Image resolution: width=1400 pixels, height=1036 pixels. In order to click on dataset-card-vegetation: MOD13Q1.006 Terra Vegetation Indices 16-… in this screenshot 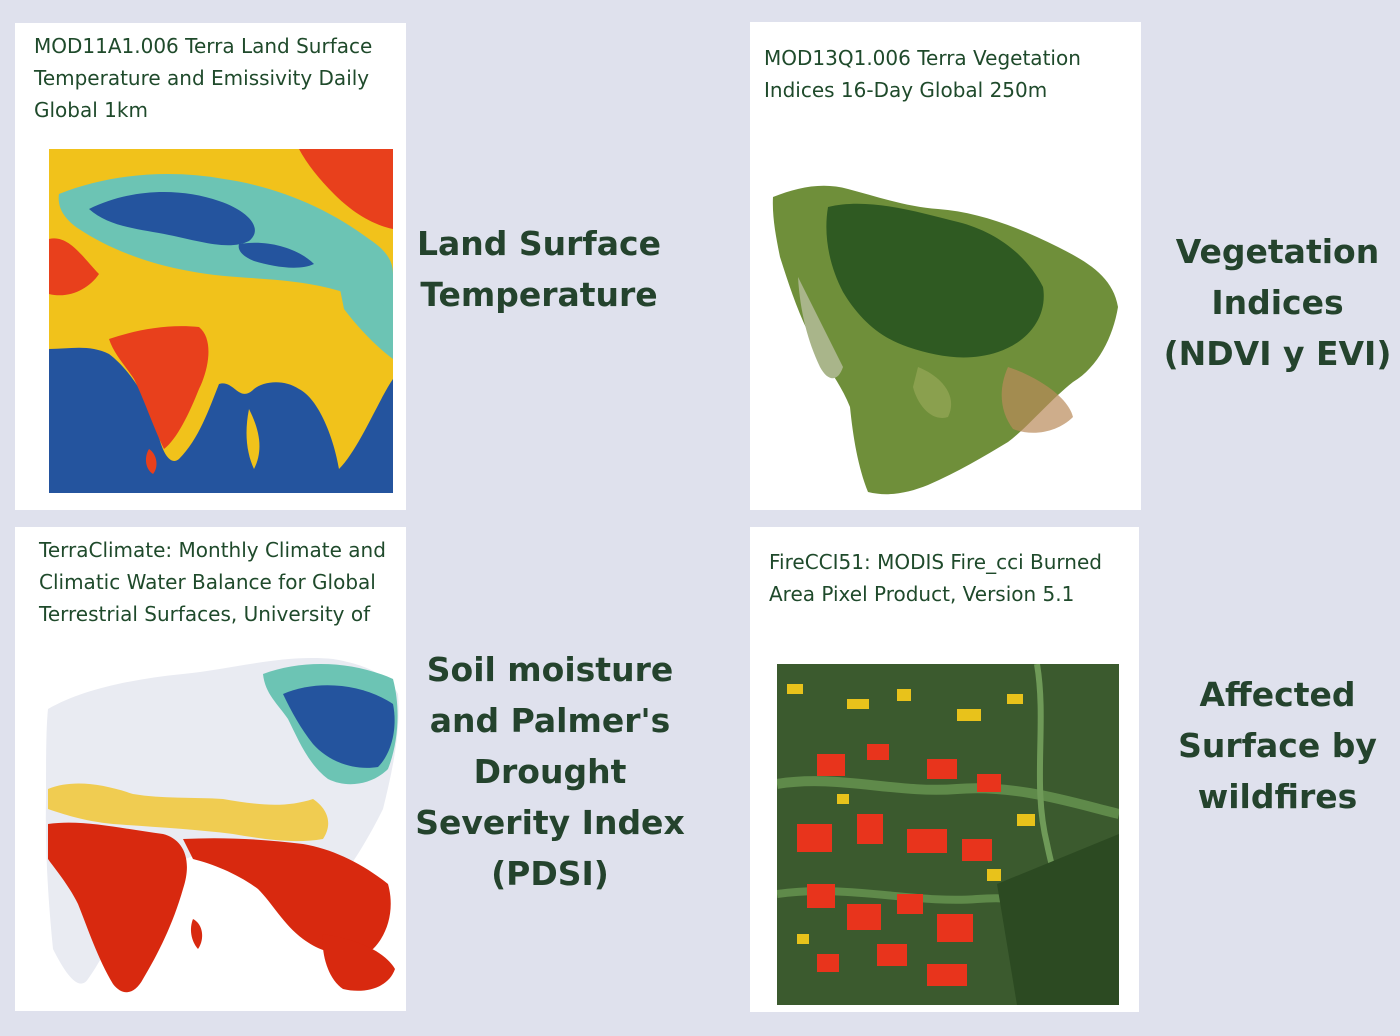, I will do `click(945, 266)`.